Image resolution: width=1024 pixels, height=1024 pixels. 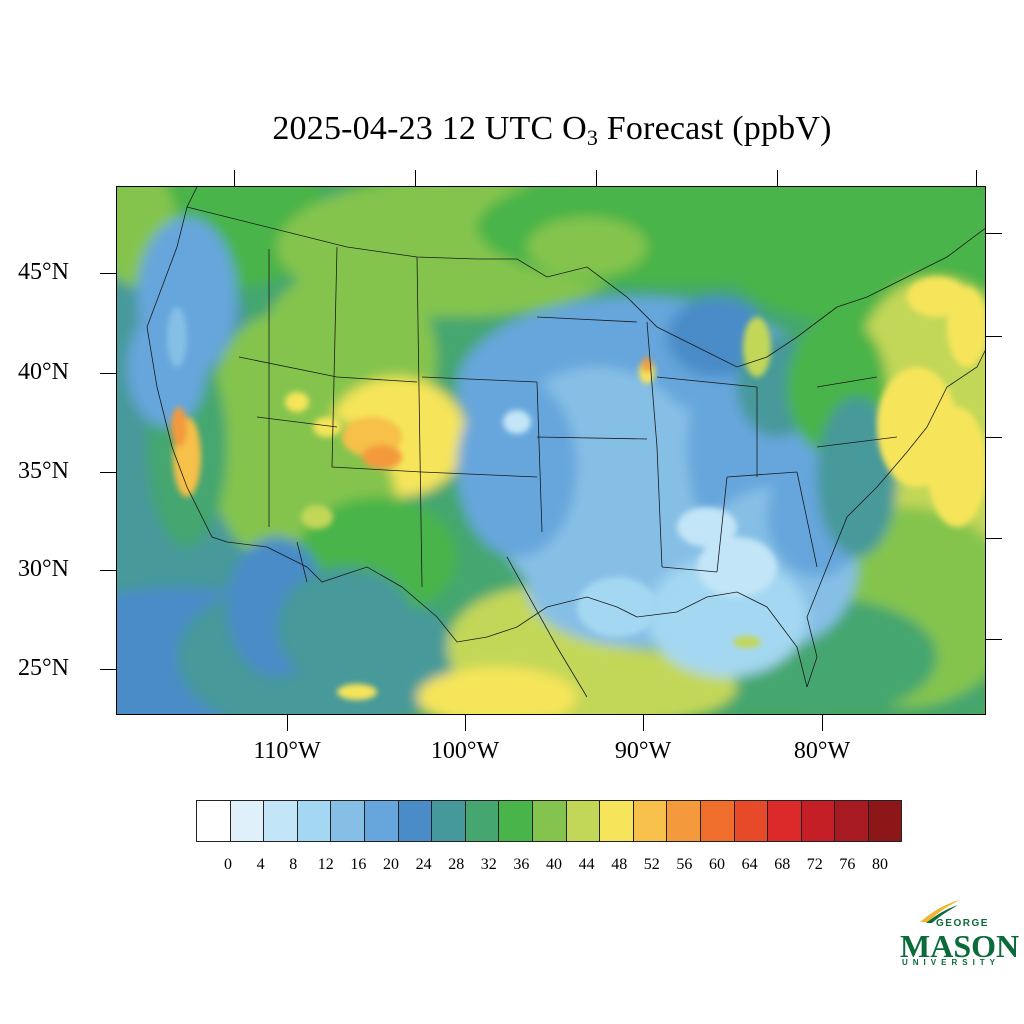 What do you see at coordinates (521, 864) in the screenshot?
I see `colorbar-tick-label: 36` at bounding box center [521, 864].